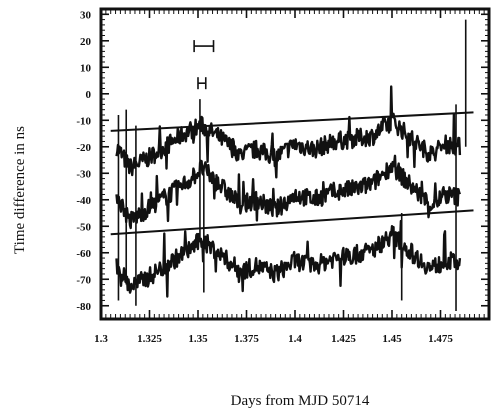 Image resolution: width=503 pixels, height=418 pixels. I want to click on x-tick-label: 1.375, so click(246, 339).